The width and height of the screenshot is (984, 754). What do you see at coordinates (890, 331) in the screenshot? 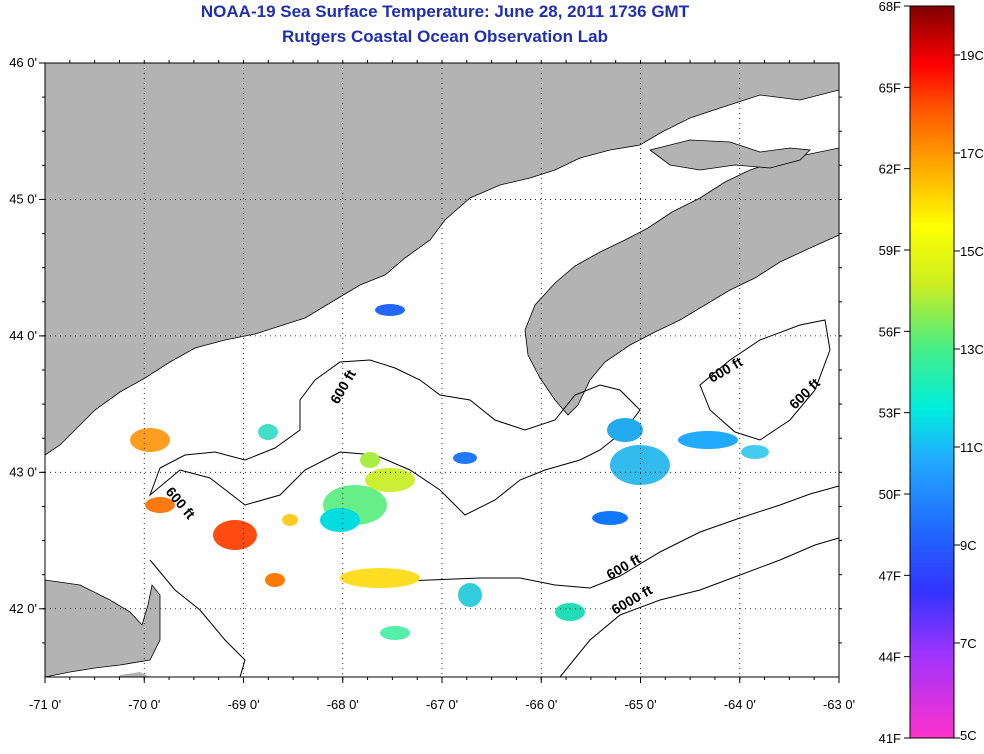
I see `colorbar-f-label: 56F` at bounding box center [890, 331].